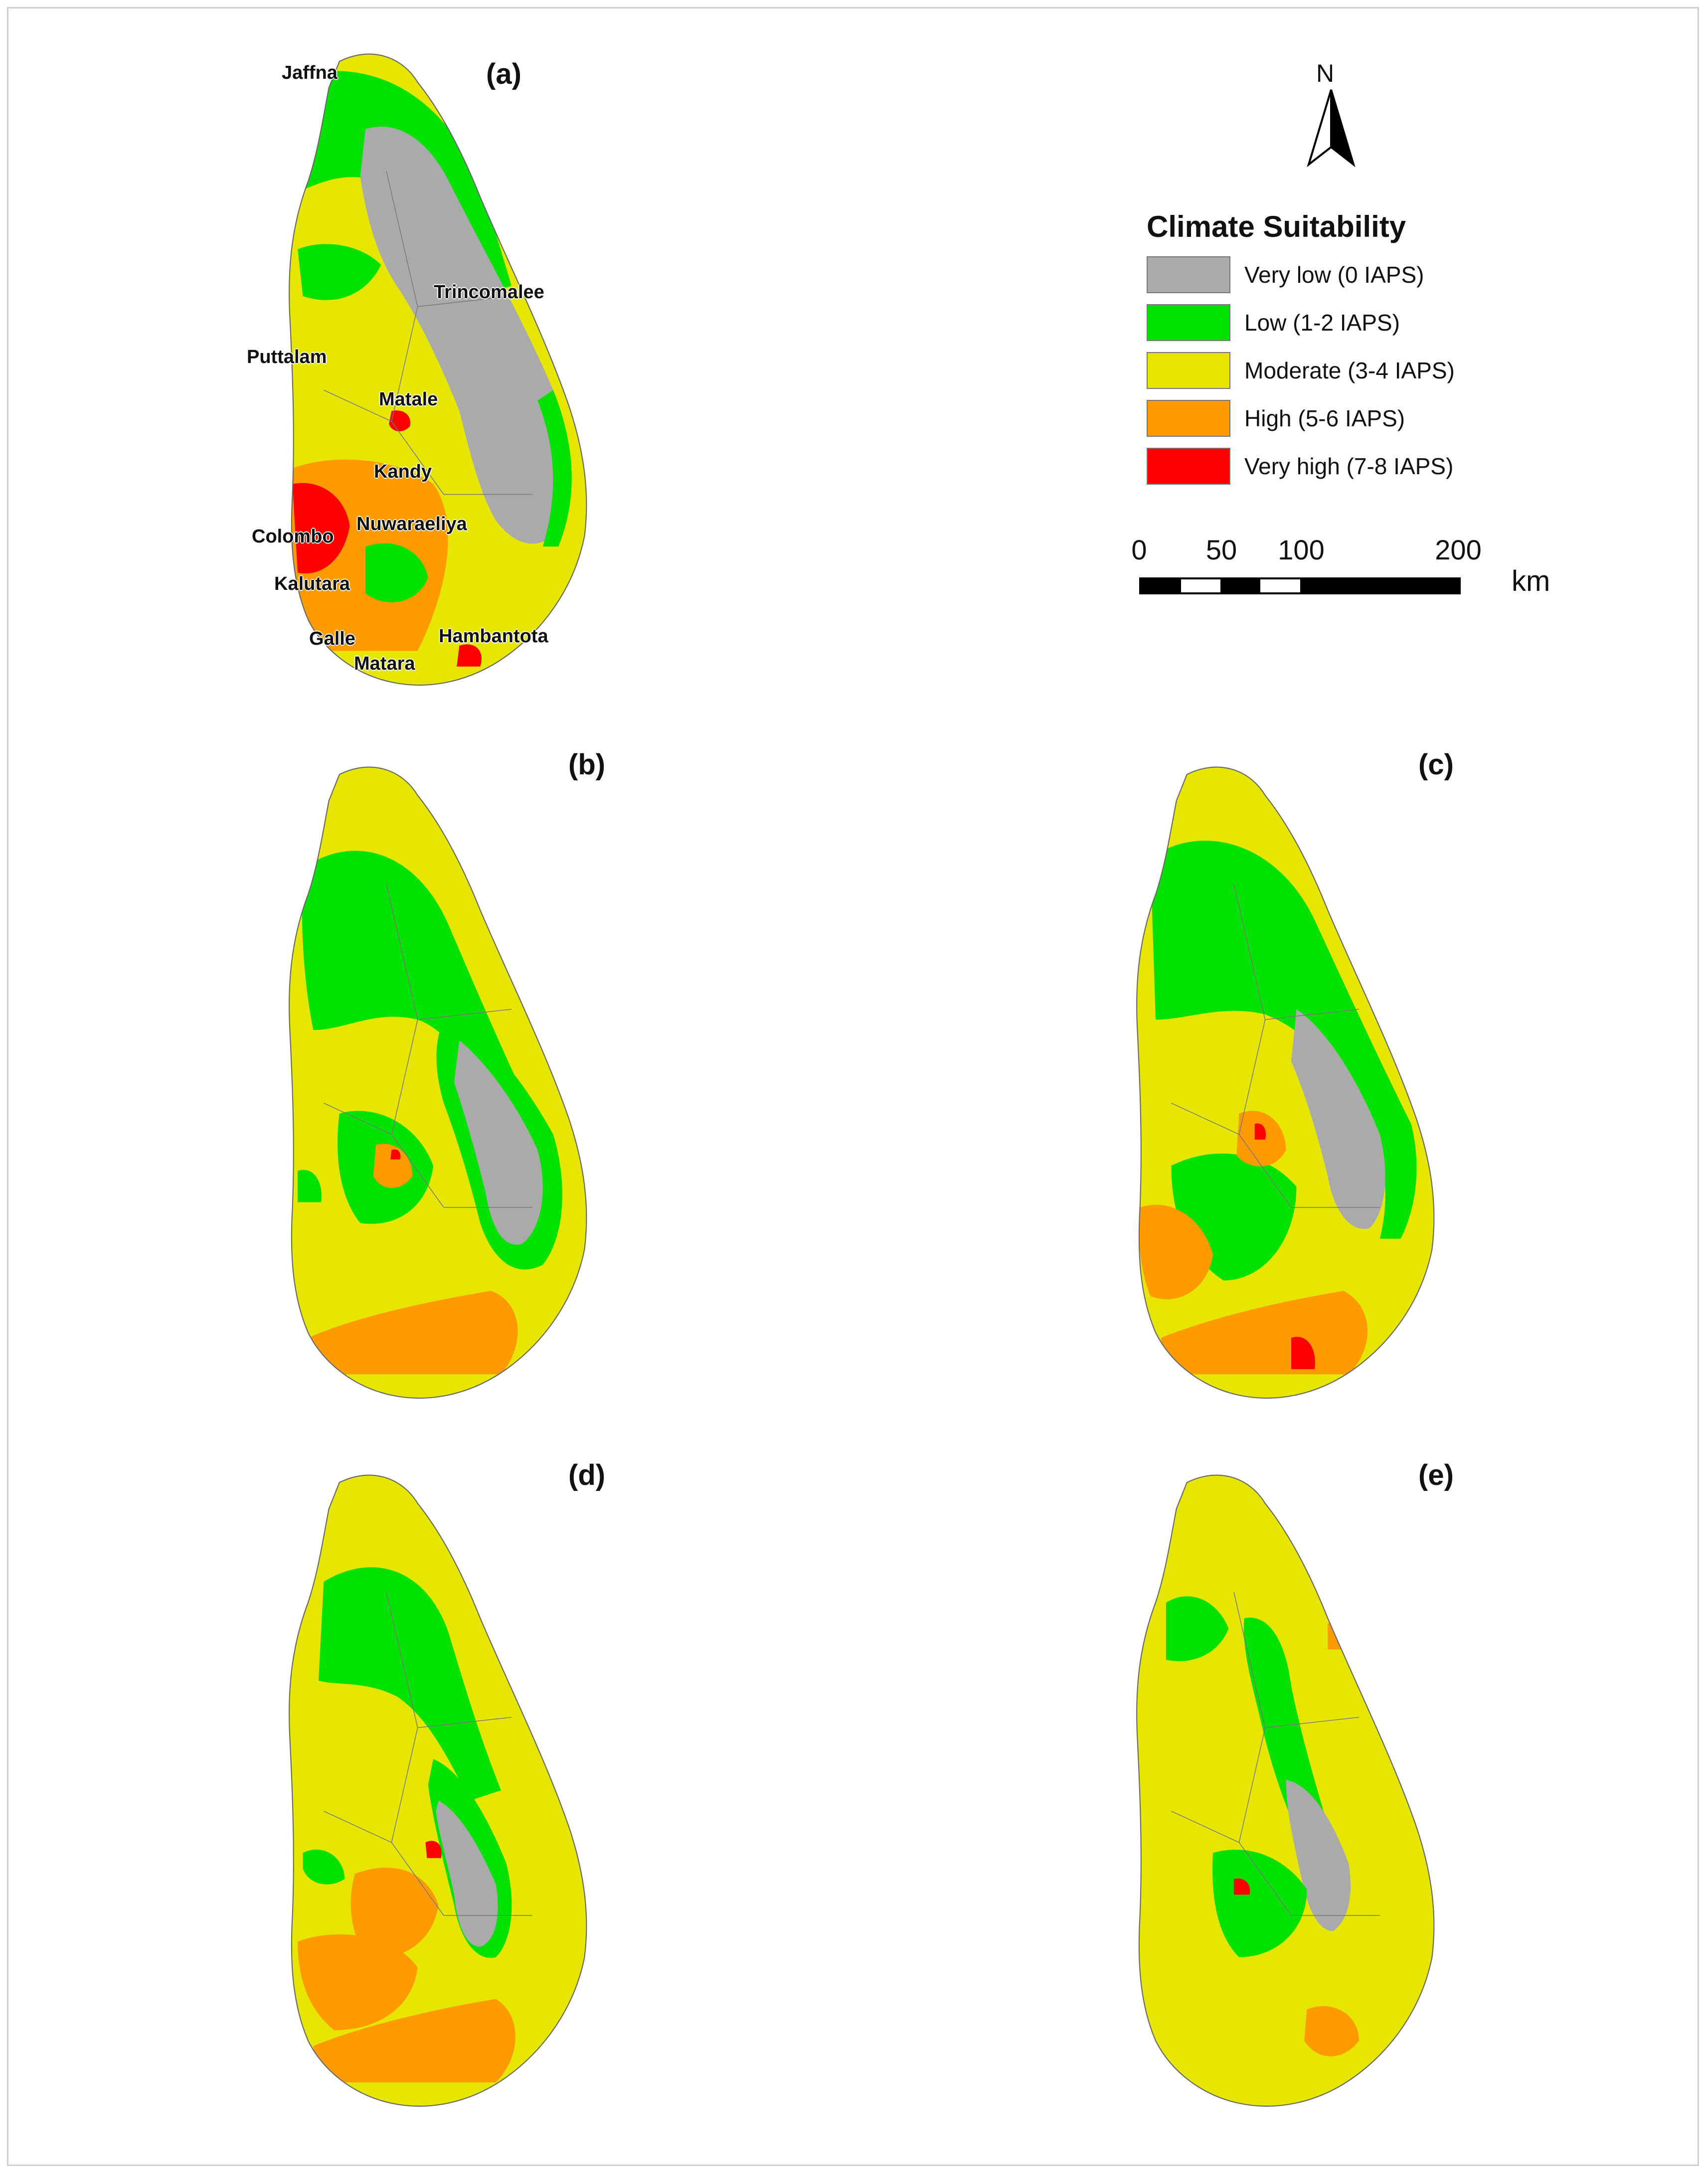 The image size is (1708, 2175). What do you see at coordinates (1300, 585) in the screenshot?
I see `scale-bar` at bounding box center [1300, 585].